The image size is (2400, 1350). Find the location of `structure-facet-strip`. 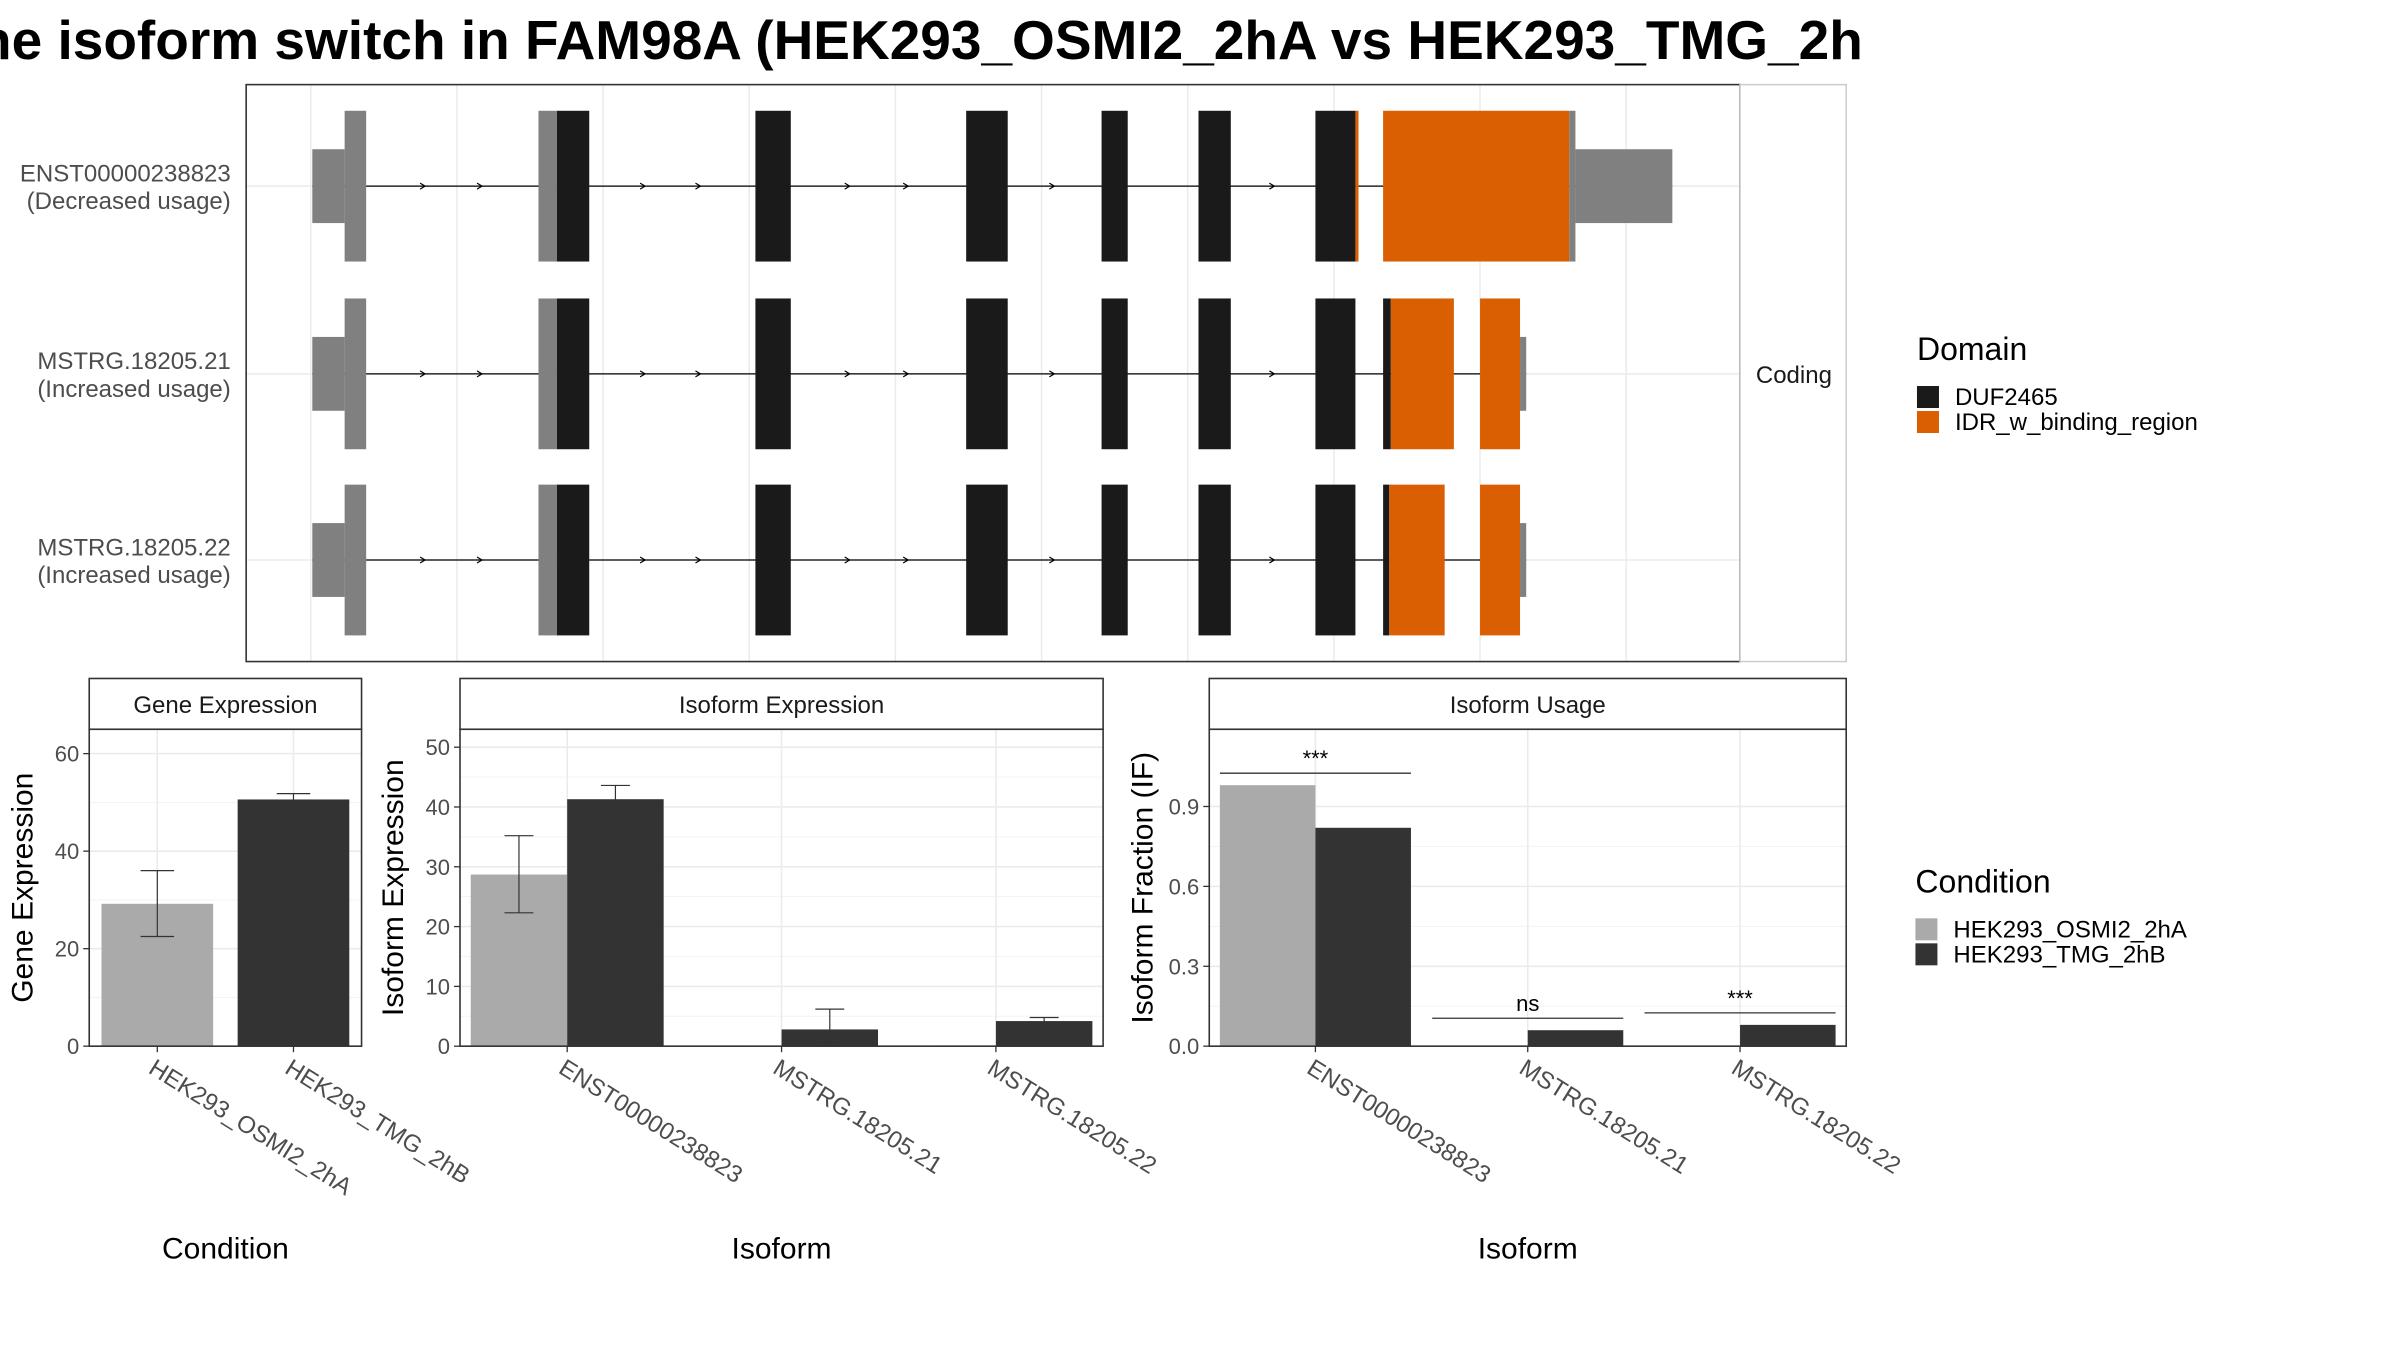

structure-facet-strip is located at coordinates (1793, 373).